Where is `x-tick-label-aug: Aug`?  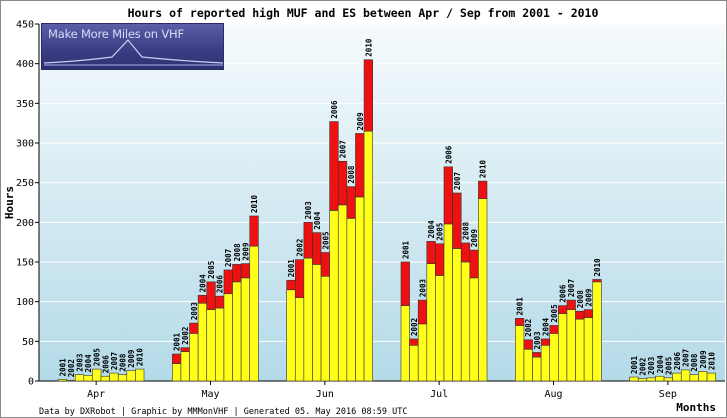
x-tick-label-aug: Aug is located at coordinates (553, 394).